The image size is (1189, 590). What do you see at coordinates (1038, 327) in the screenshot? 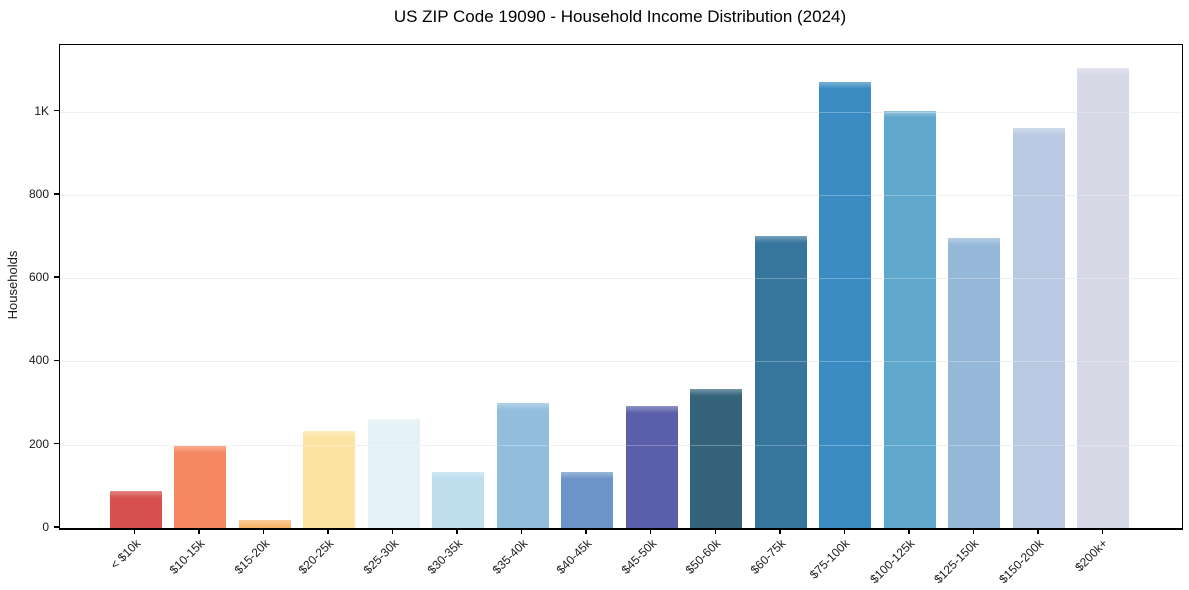
I see `bar-150-200k` at bounding box center [1038, 327].